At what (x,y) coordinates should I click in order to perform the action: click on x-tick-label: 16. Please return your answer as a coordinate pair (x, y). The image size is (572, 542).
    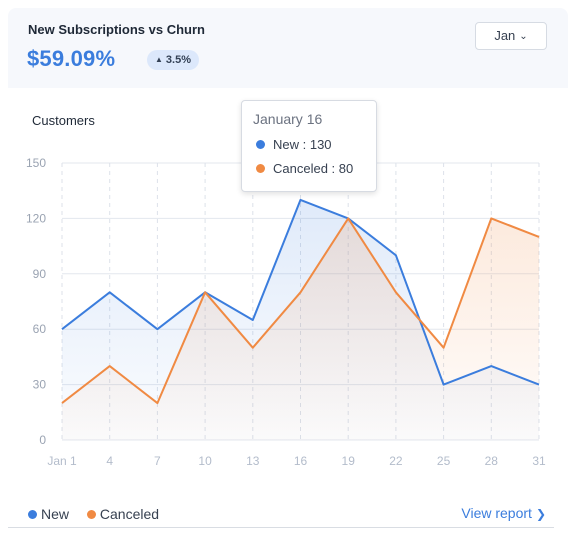
    Looking at the image, I should click on (301, 461).